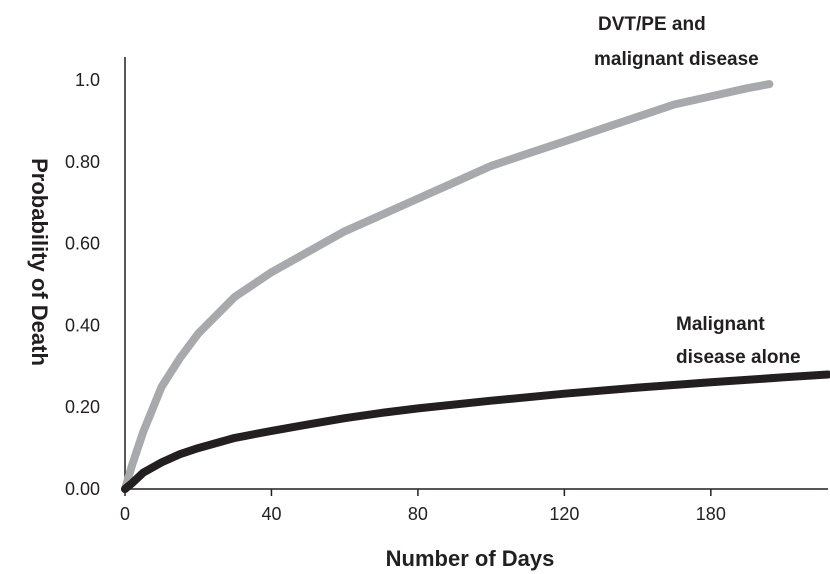 The height and width of the screenshot is (574, 830). Describe the element at coordinates (82, 162) in the screenshot. I see `y-tick-label: 0.80` at that location.